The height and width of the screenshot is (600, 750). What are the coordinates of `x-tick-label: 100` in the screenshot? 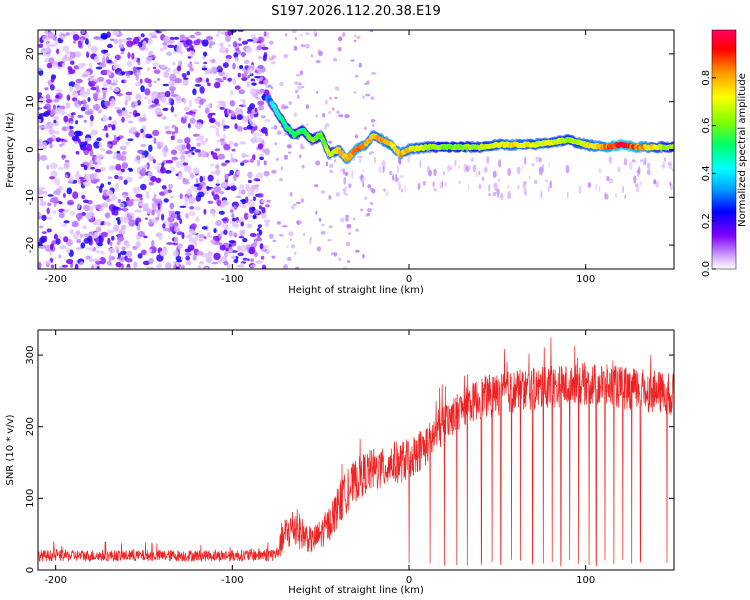 It's located at (585, 580).